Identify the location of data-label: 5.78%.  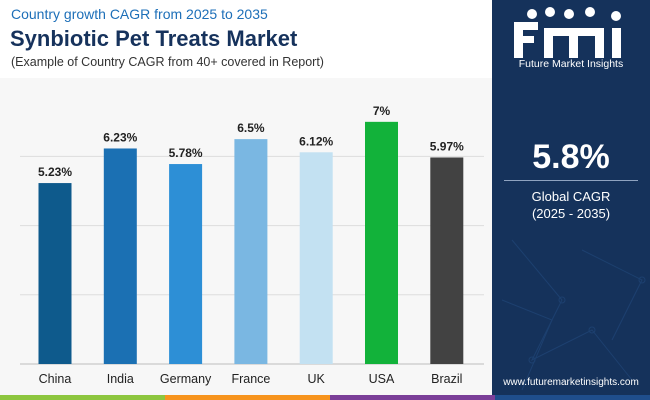
(186, 153).